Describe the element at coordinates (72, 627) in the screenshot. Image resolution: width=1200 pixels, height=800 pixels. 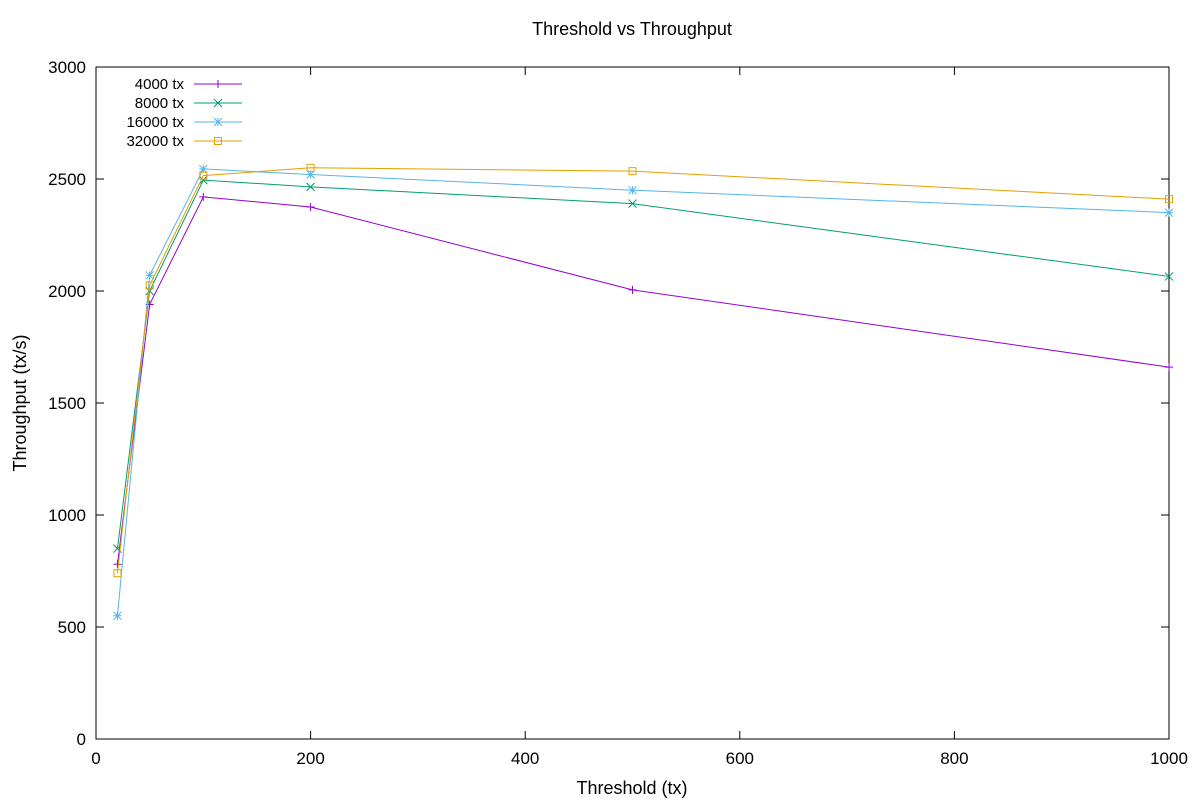
I see `y-tick-label: 500` at that location.